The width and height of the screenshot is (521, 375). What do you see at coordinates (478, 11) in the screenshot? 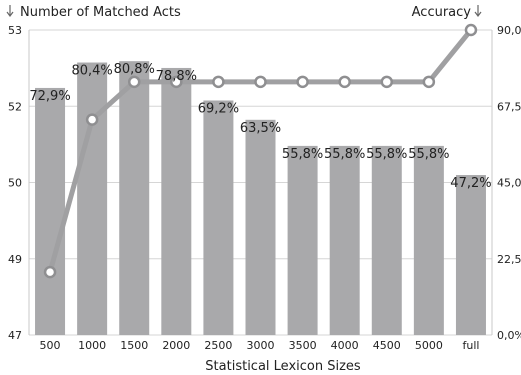
I see `right-axis-arrow-icon` at bounding box center [478, 11].